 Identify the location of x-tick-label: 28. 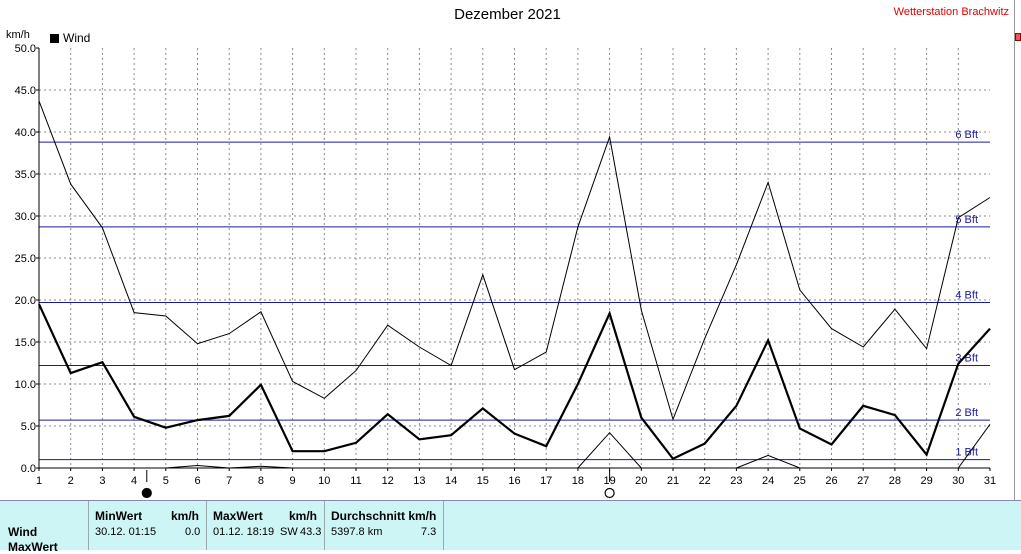
(895, 481).